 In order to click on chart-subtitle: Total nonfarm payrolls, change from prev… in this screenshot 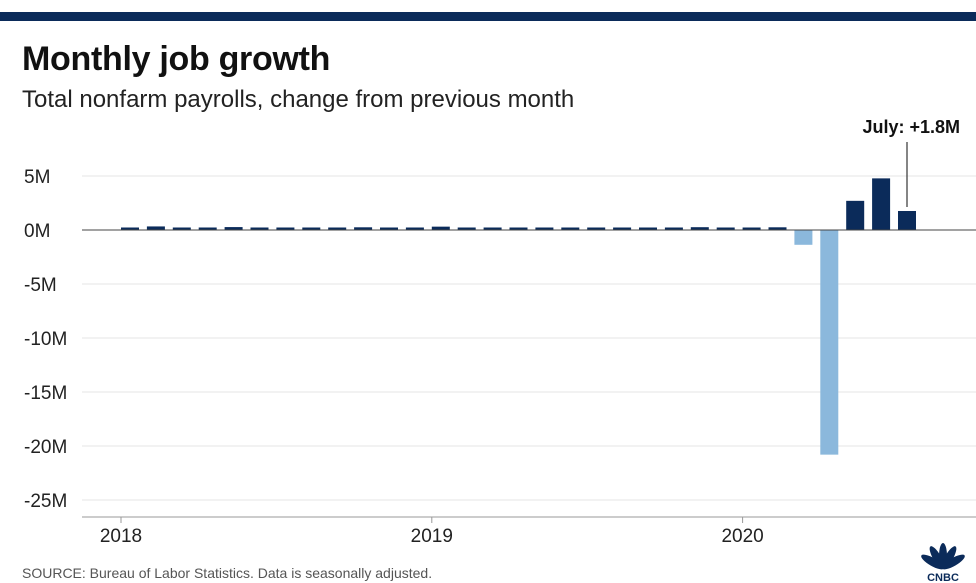, I will do `click(298, 99)`.